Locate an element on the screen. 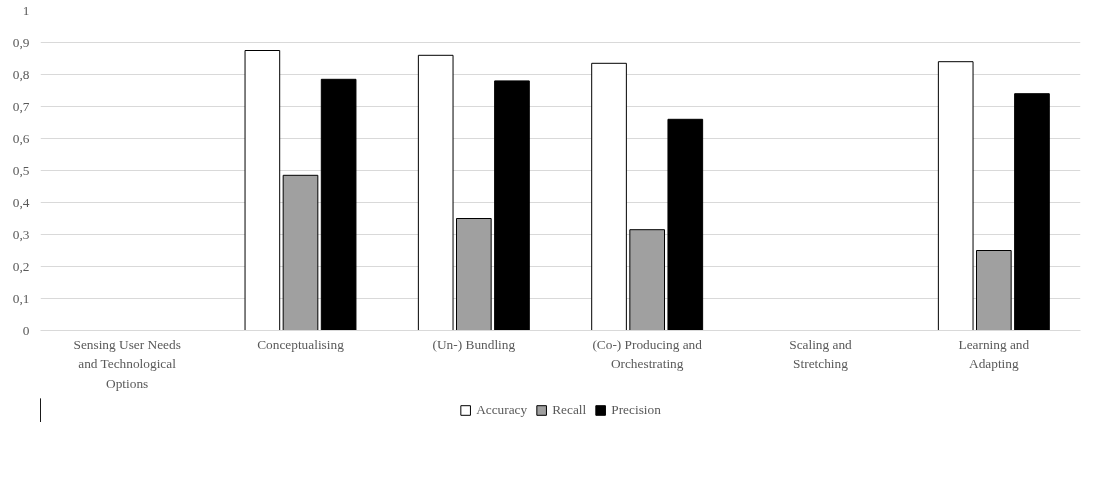 Image resolution: width=1110 pixels, height=482 pixels. x-tick-label: Conceptualising is located at coordinates (301, 344).